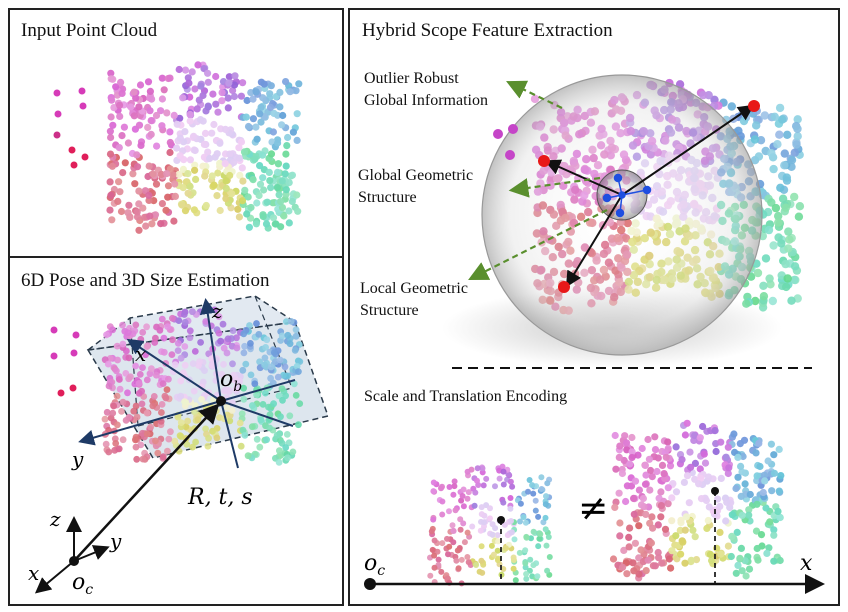 The width and height of the screenshot is (848, 612). What do you see at coordinates (77, 459) in the screenshot?
I see `obj-y-label: y` at bounding box center [77, 459].